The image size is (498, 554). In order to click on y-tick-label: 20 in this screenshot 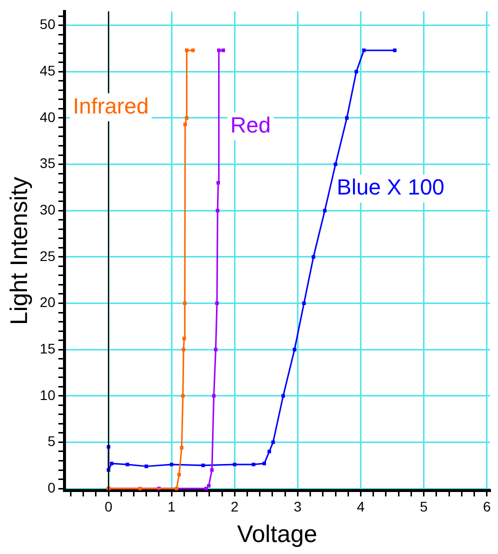, I will do `click(48, 302)`.